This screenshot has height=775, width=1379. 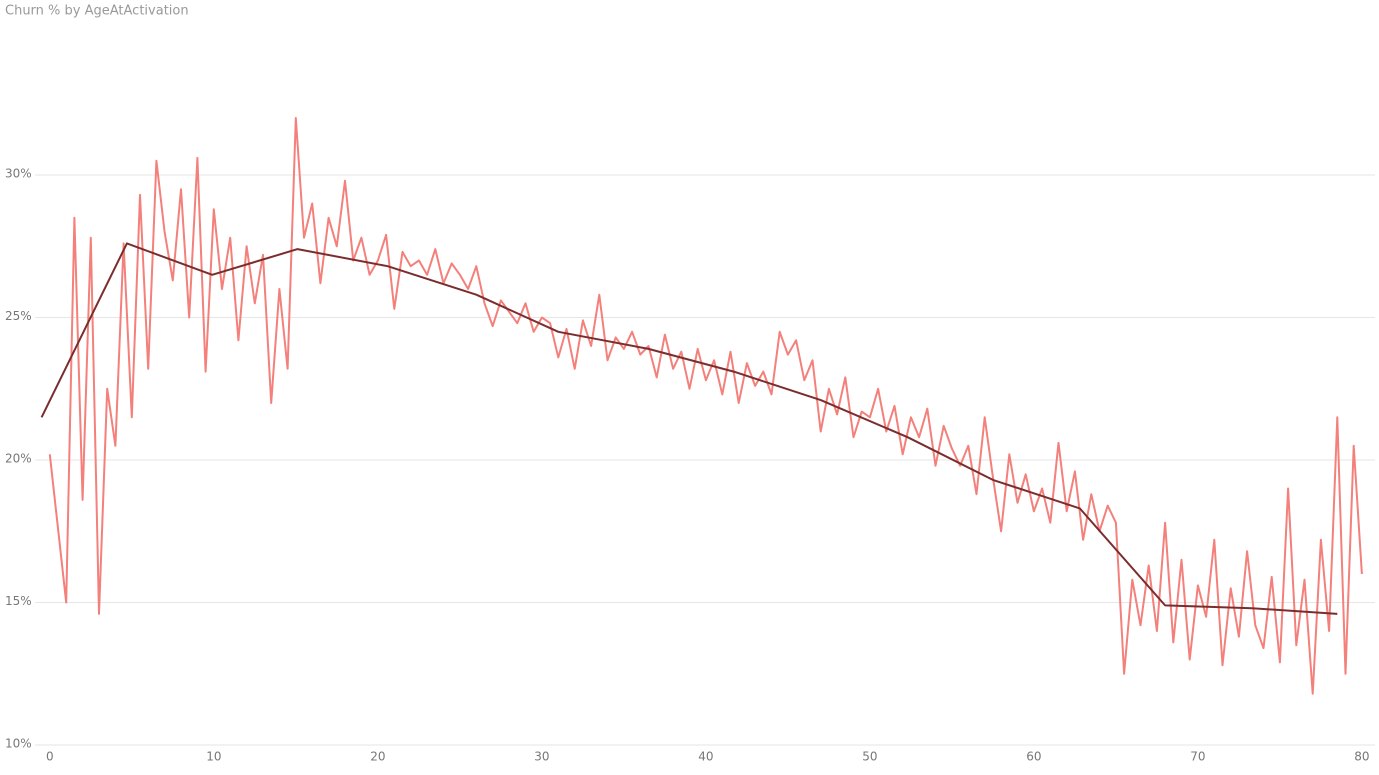 What do you see at coordinates (18, 174) in the screenshot?
I see `y-tick-label: 30%` at bounding box center [18, 174].